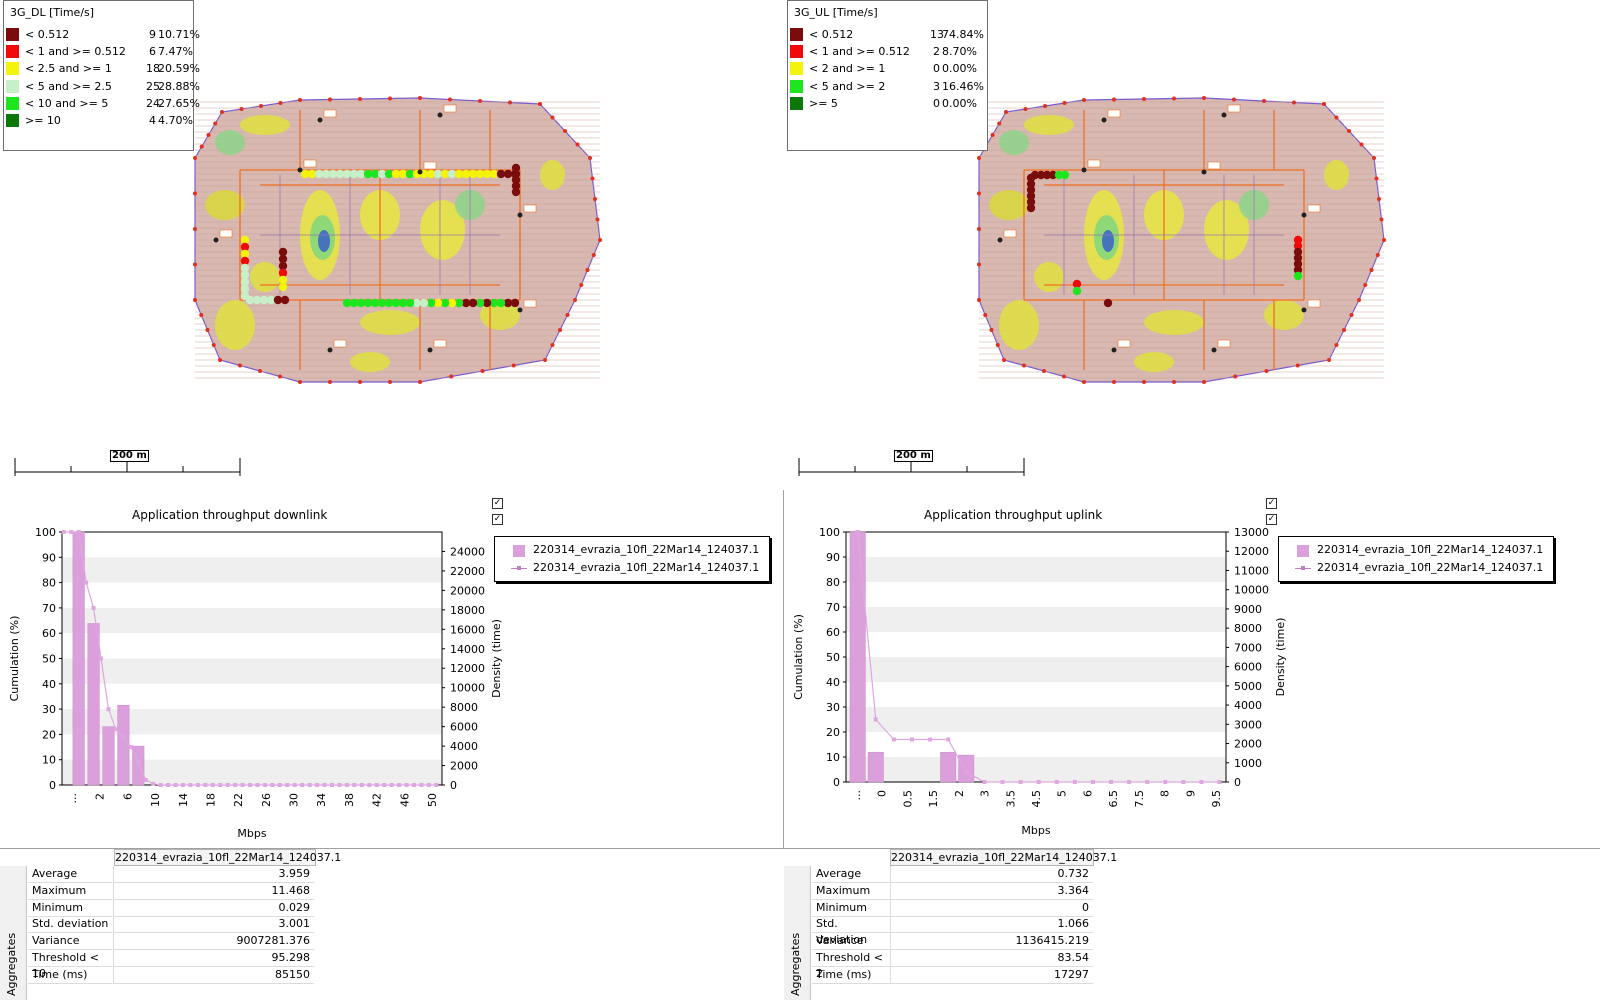 The width and height of the screenshot is (1600, 1000). Describe the element at coordinates (213, 925) in the screenshot. I see `row-value: 3.001` at that location.